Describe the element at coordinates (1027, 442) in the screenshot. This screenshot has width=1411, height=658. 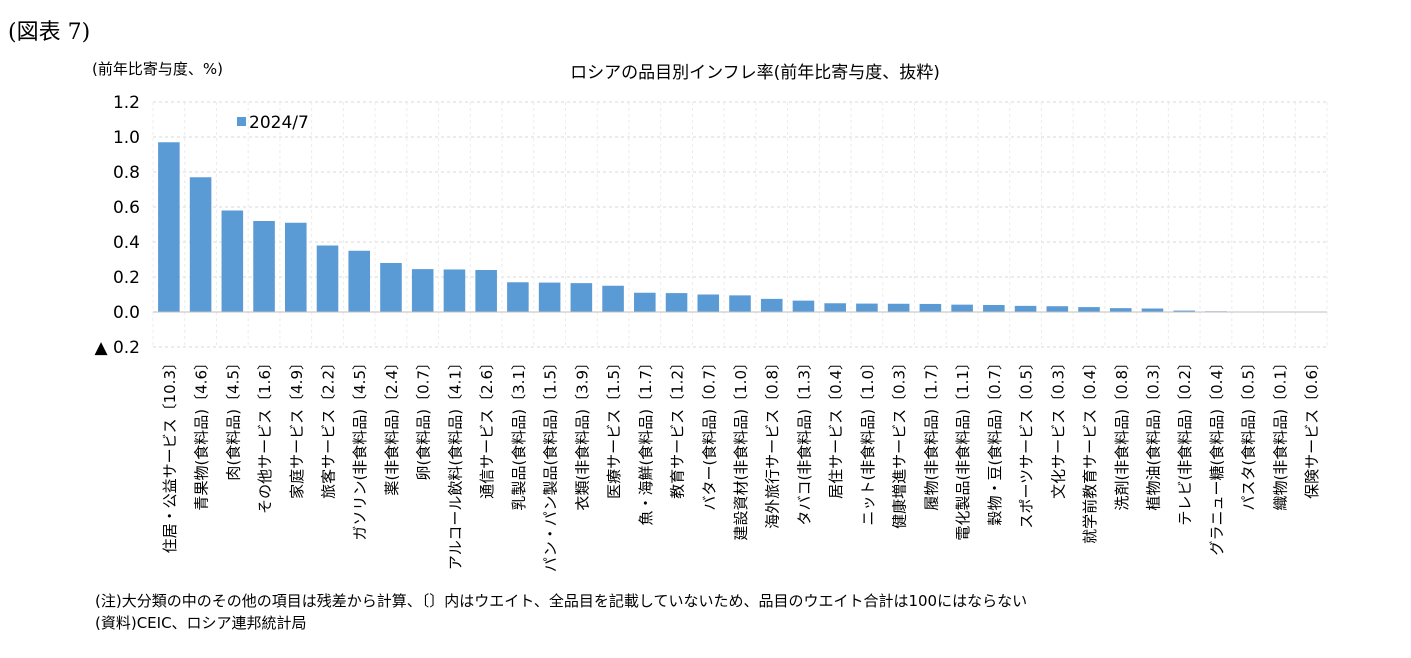
I see `x-tick-label: スポーツサービス〔0.5〕` at that location.